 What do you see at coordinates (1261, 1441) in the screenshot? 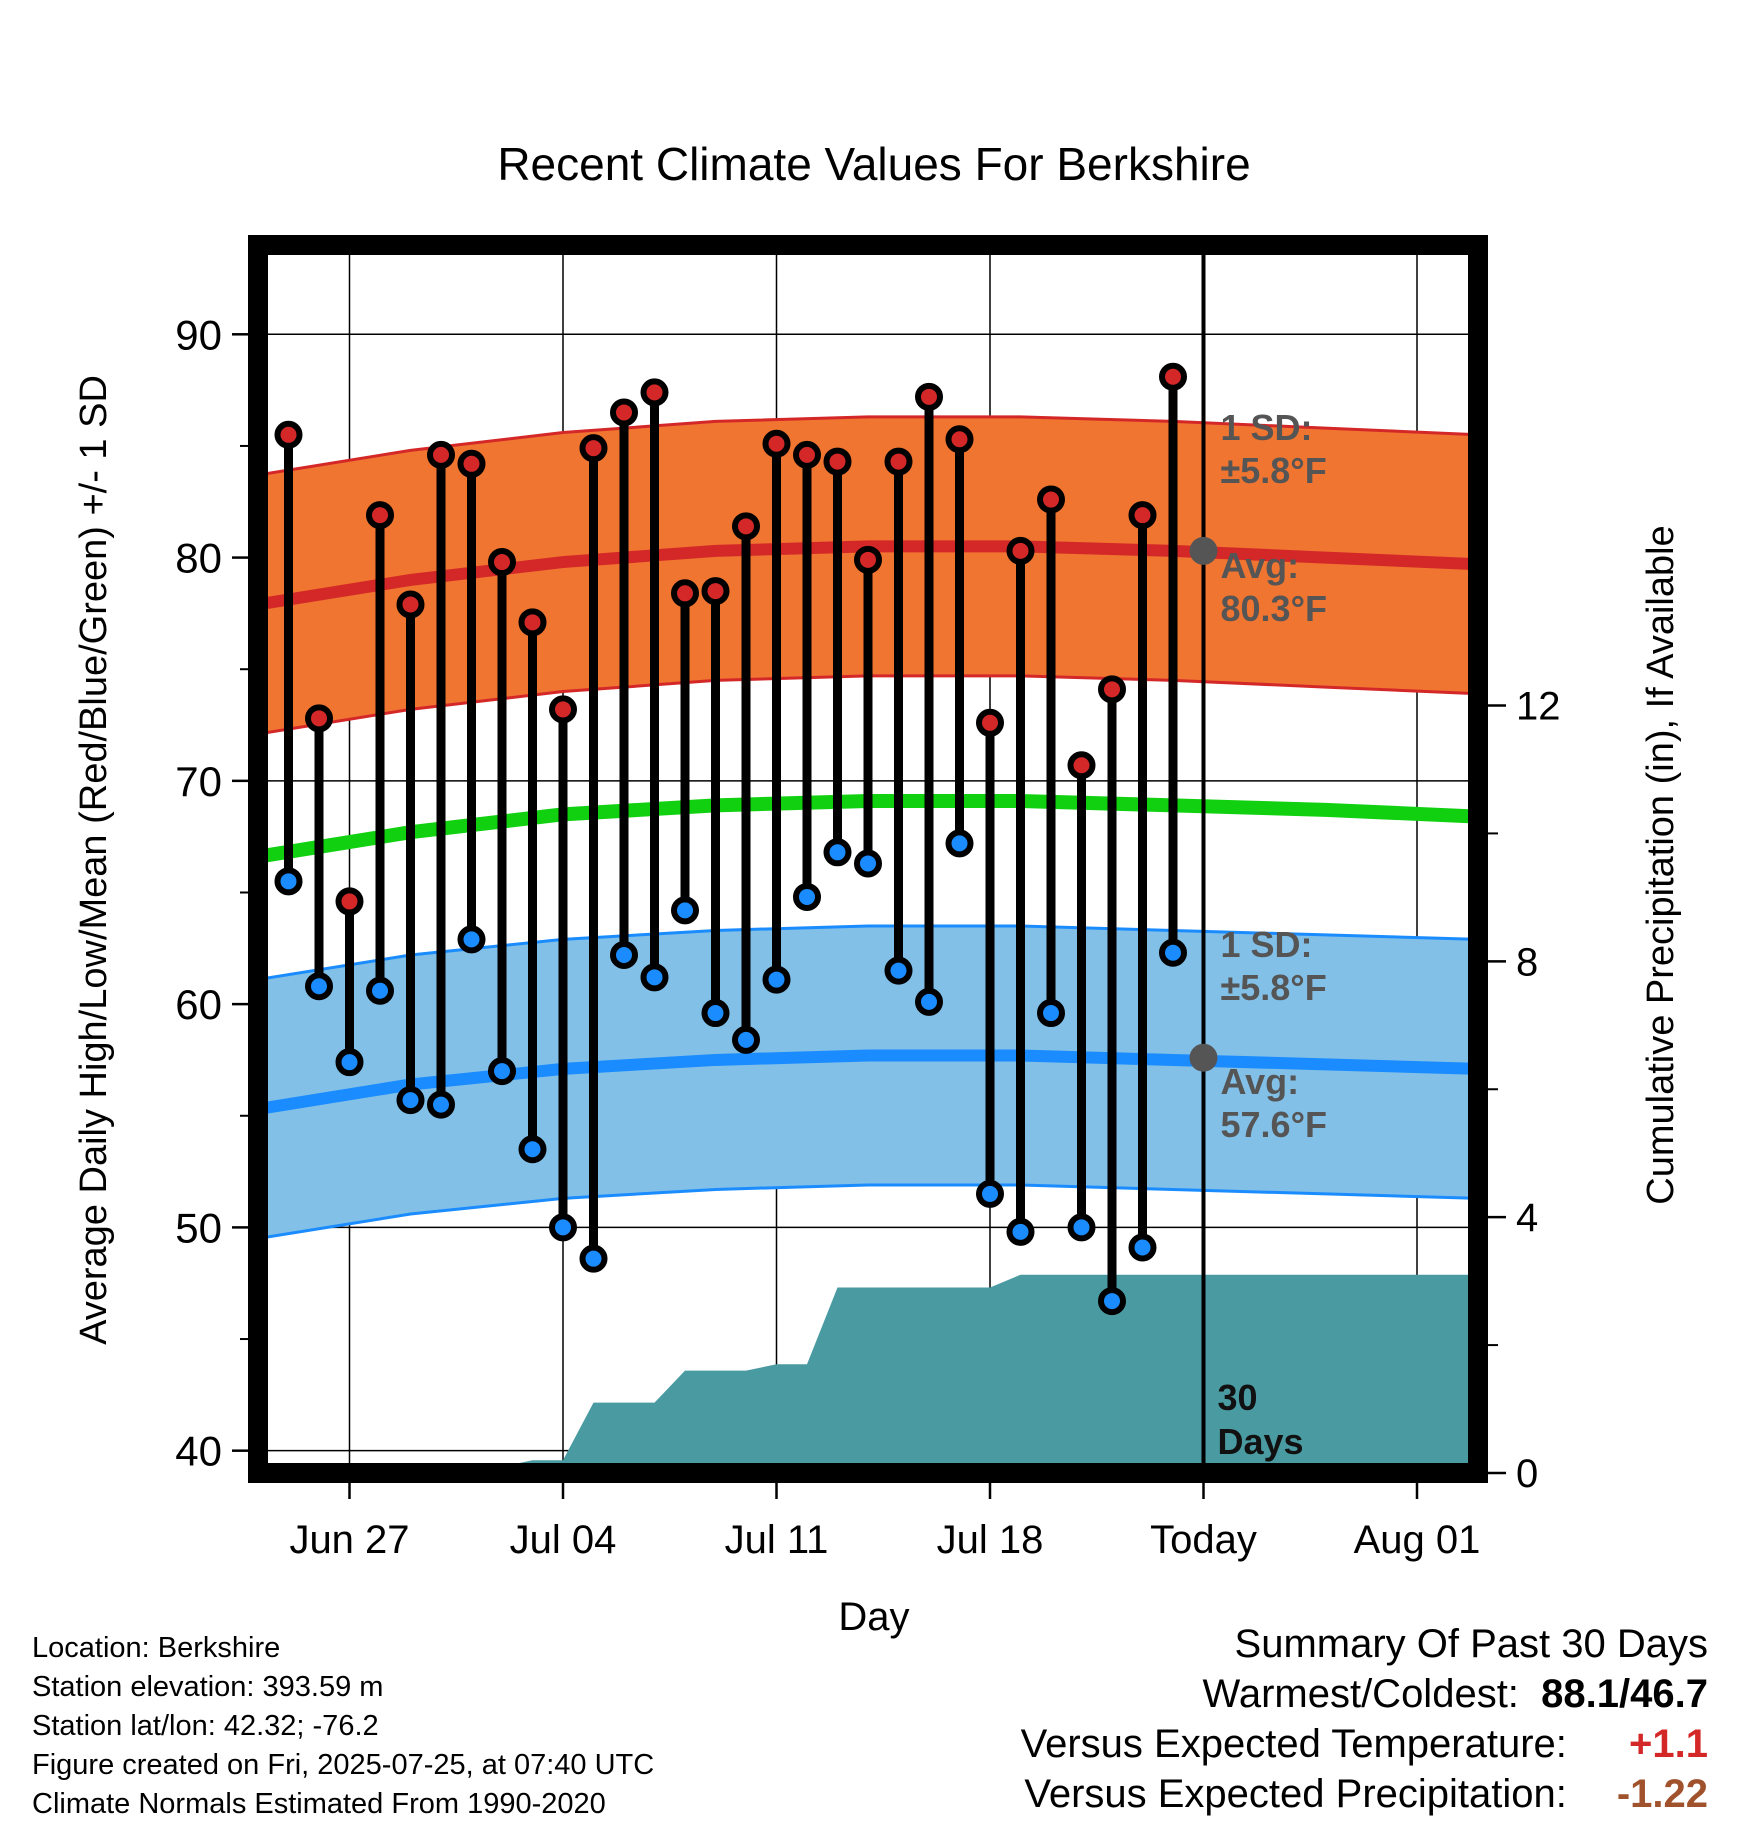
I see `precip-days-label-2: Days` at bounding box center [1261, 1441].